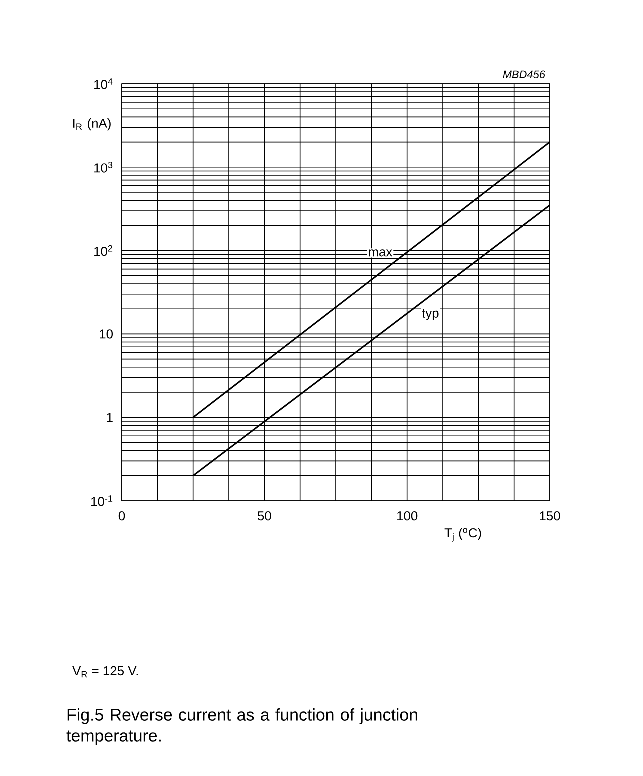 Image resolution: width=643 pixels, height=776 pixels. What do you see at coordinates (106, 334) in the screenshot?
I see `y-tick-label: 10` at bounding box center [106, 334].